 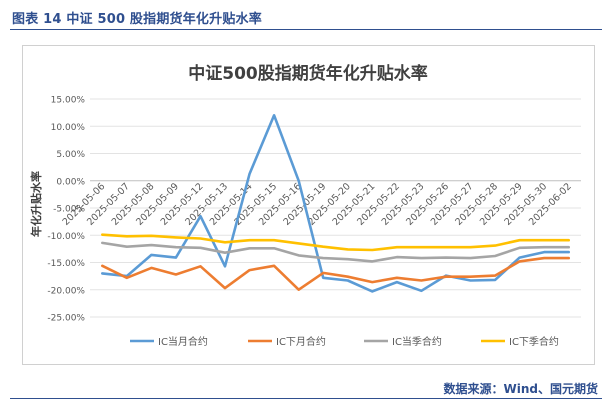 What do you see at coordinates (36, 204) in the screenshot?
I see `y-axis-label: 年化升贴水率` at bounding box center [36, 204].